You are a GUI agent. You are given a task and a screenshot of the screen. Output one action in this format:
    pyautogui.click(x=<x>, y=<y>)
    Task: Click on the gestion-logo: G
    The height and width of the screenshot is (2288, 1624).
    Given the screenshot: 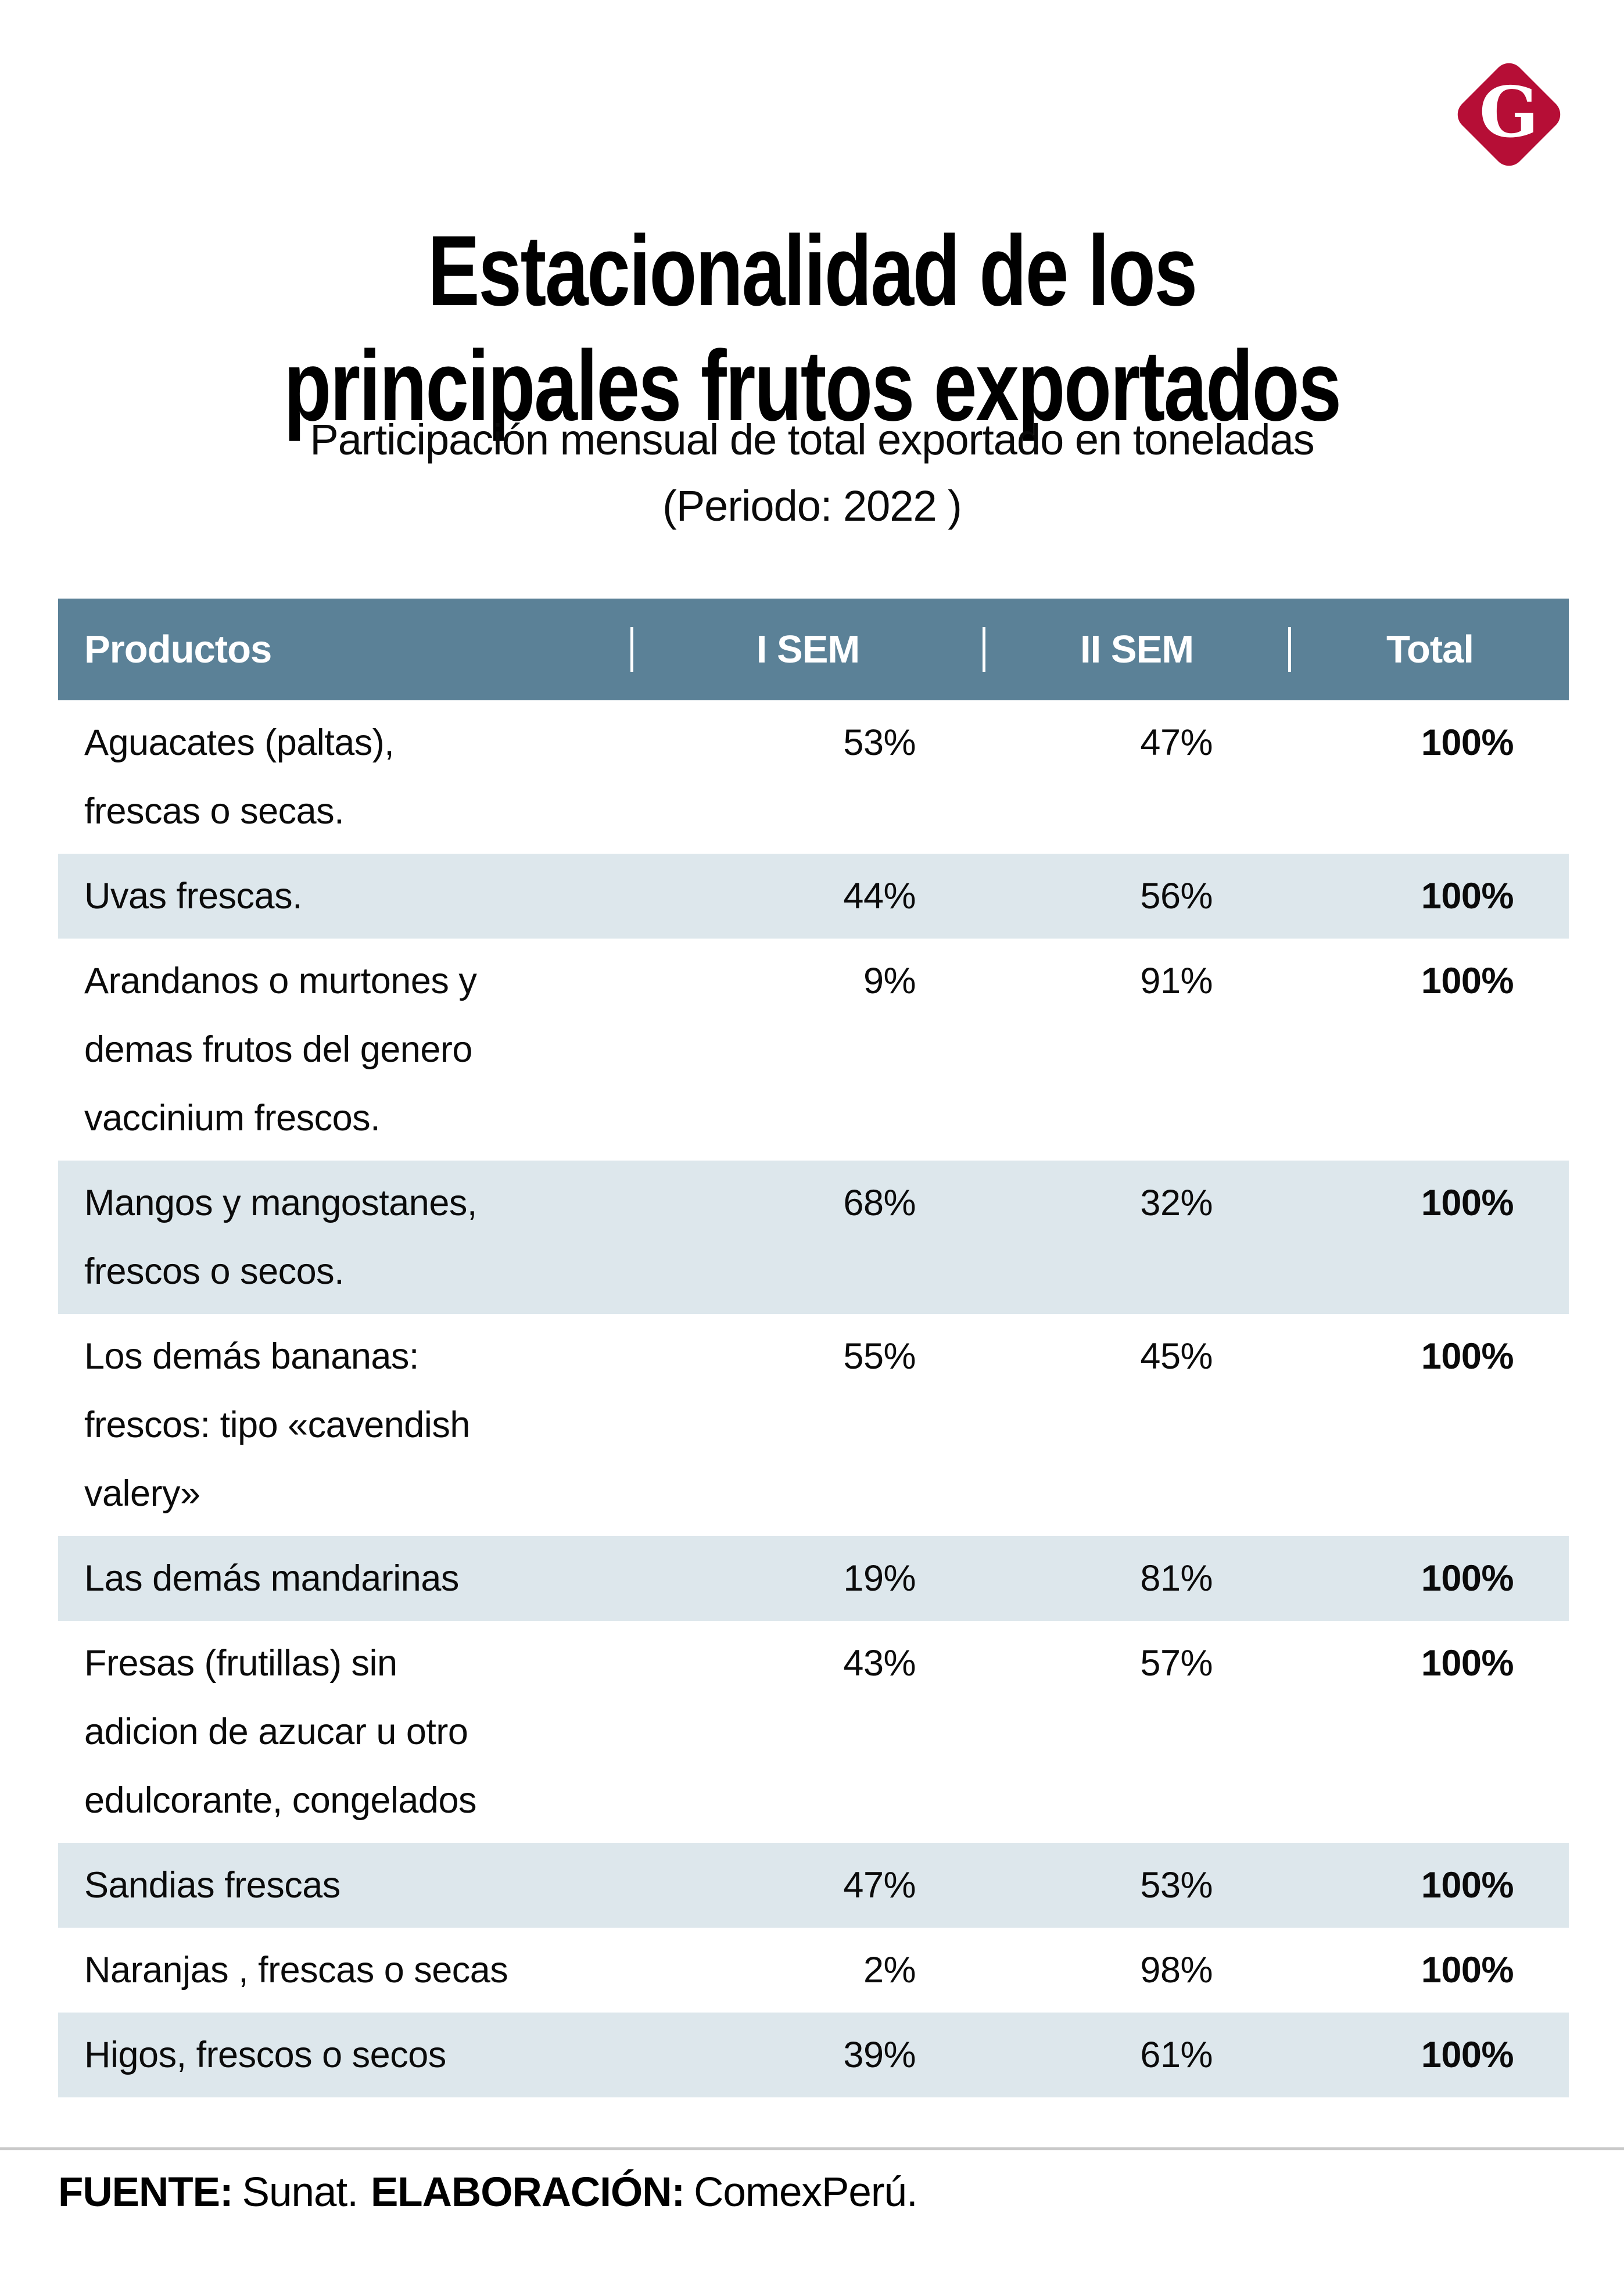 What is the action you would take?
    pyautogui.click(x=1508, y=114)
    